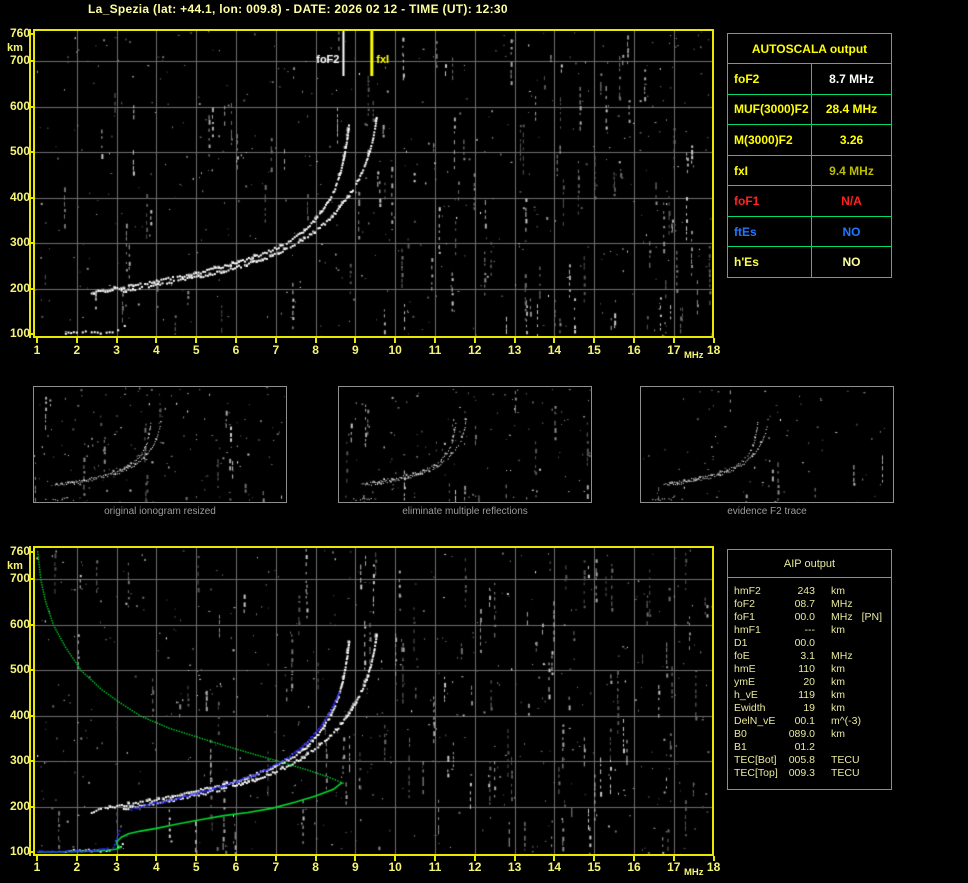  Describe the element at coordinates (634, 867) in the screenshot. I see `x-axis-tick-label: 16` at that location.